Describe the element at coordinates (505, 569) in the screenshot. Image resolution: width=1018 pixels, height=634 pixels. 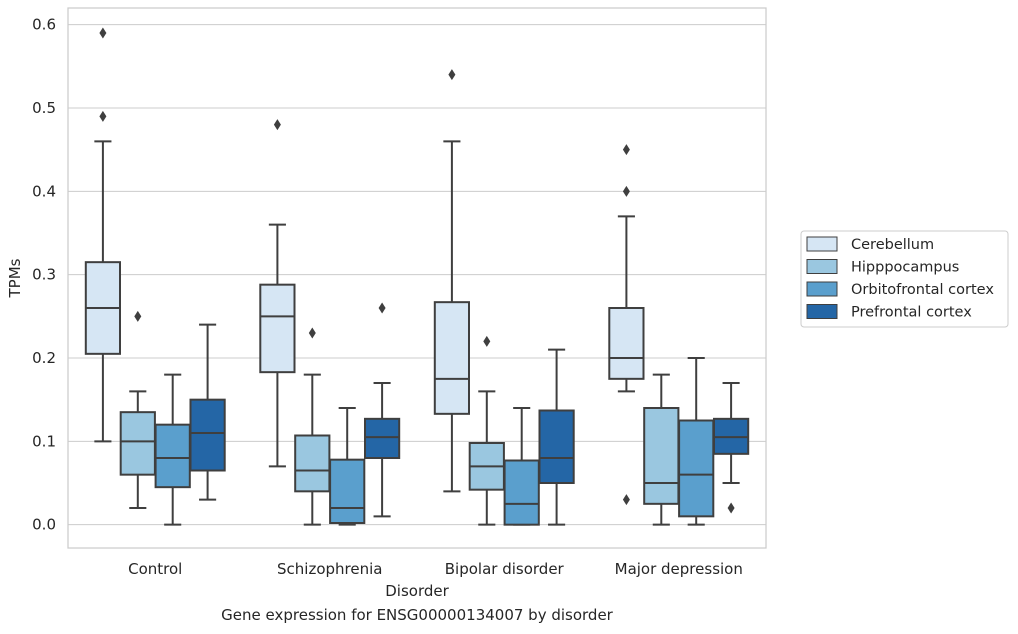
I see `x-tick-label: Bipolar disorder` at that location.